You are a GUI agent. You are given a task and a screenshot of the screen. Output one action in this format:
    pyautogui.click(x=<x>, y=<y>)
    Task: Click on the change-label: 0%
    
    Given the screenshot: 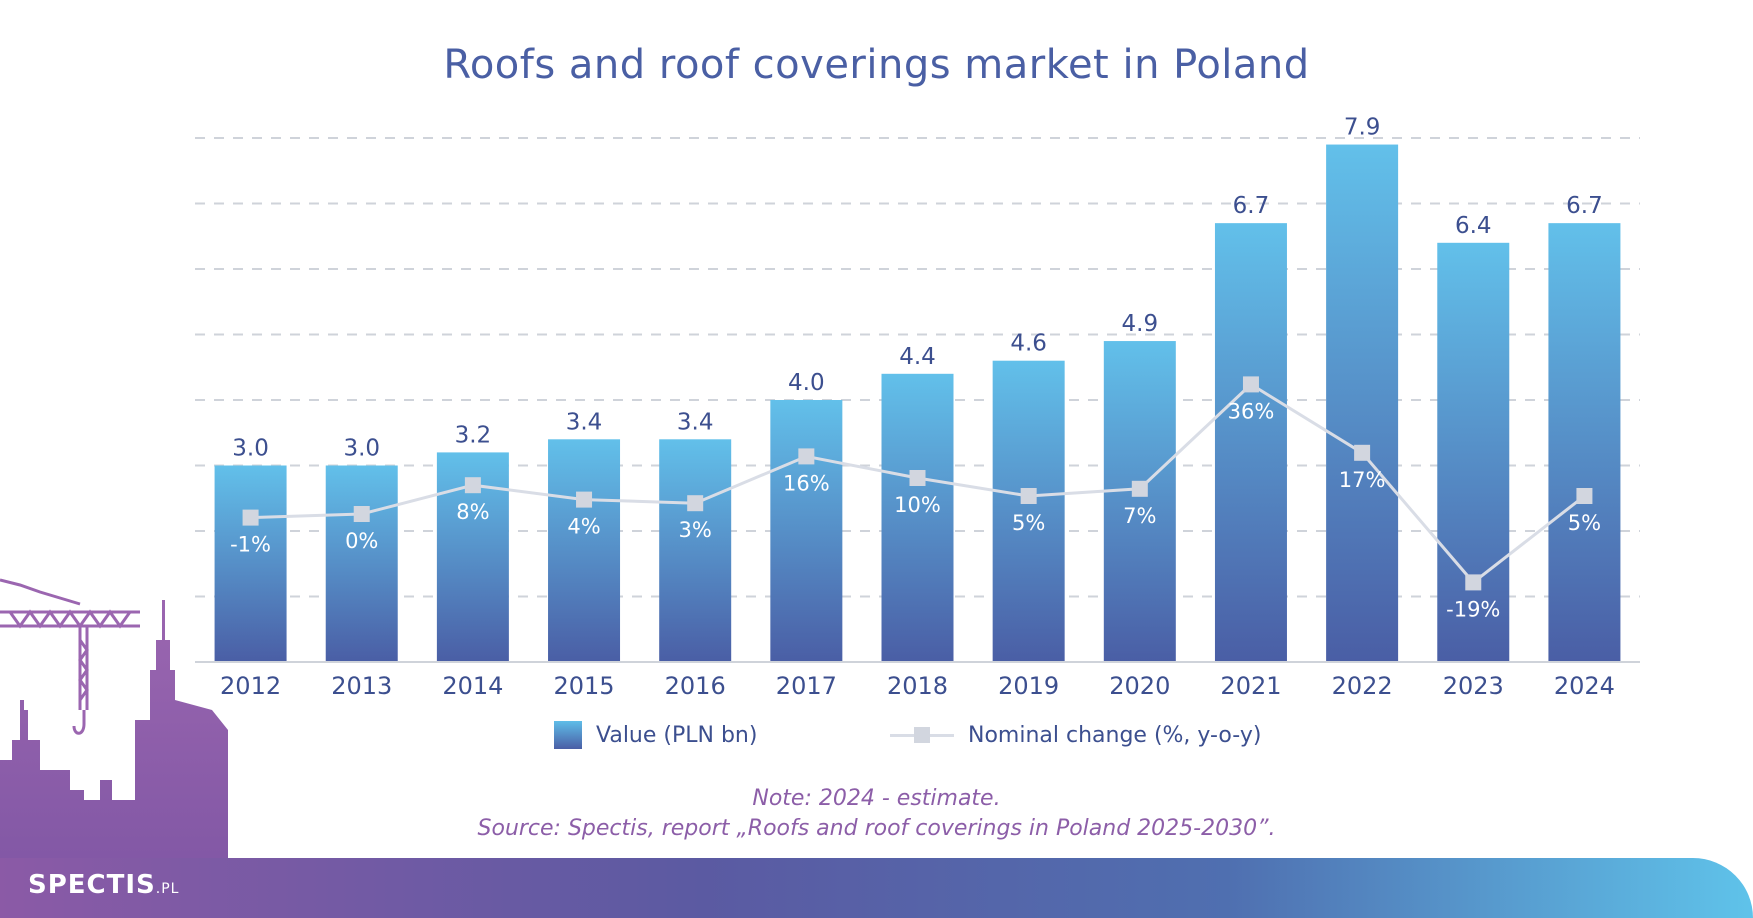 What is the action you would take?
    pyautogui.click(x=361, y=541)
    